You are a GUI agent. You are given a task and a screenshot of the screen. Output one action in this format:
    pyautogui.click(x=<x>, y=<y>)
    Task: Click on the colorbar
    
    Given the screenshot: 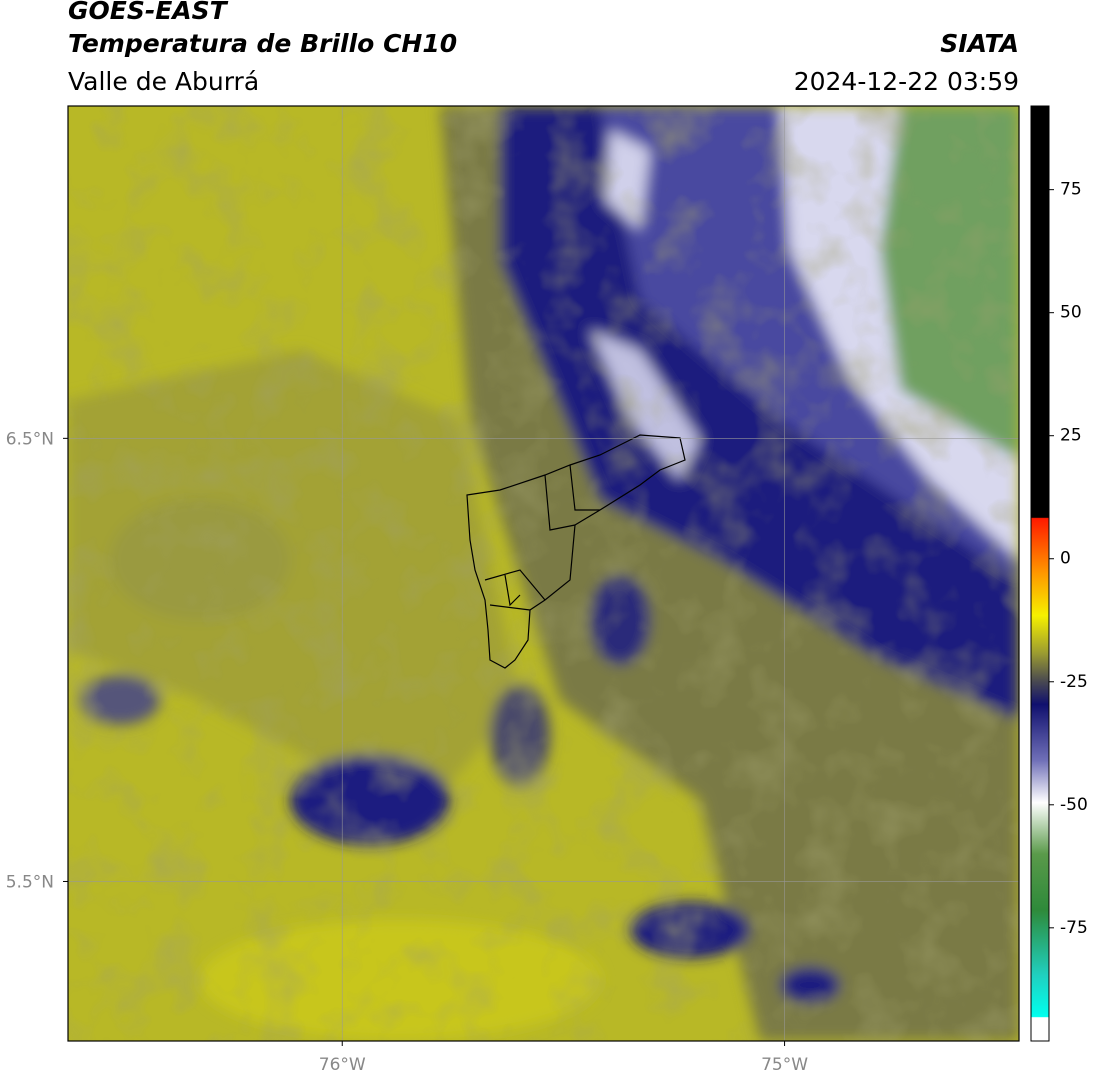 What is the action you would take?
    pyautogui.click(x=1040, y=573)
    